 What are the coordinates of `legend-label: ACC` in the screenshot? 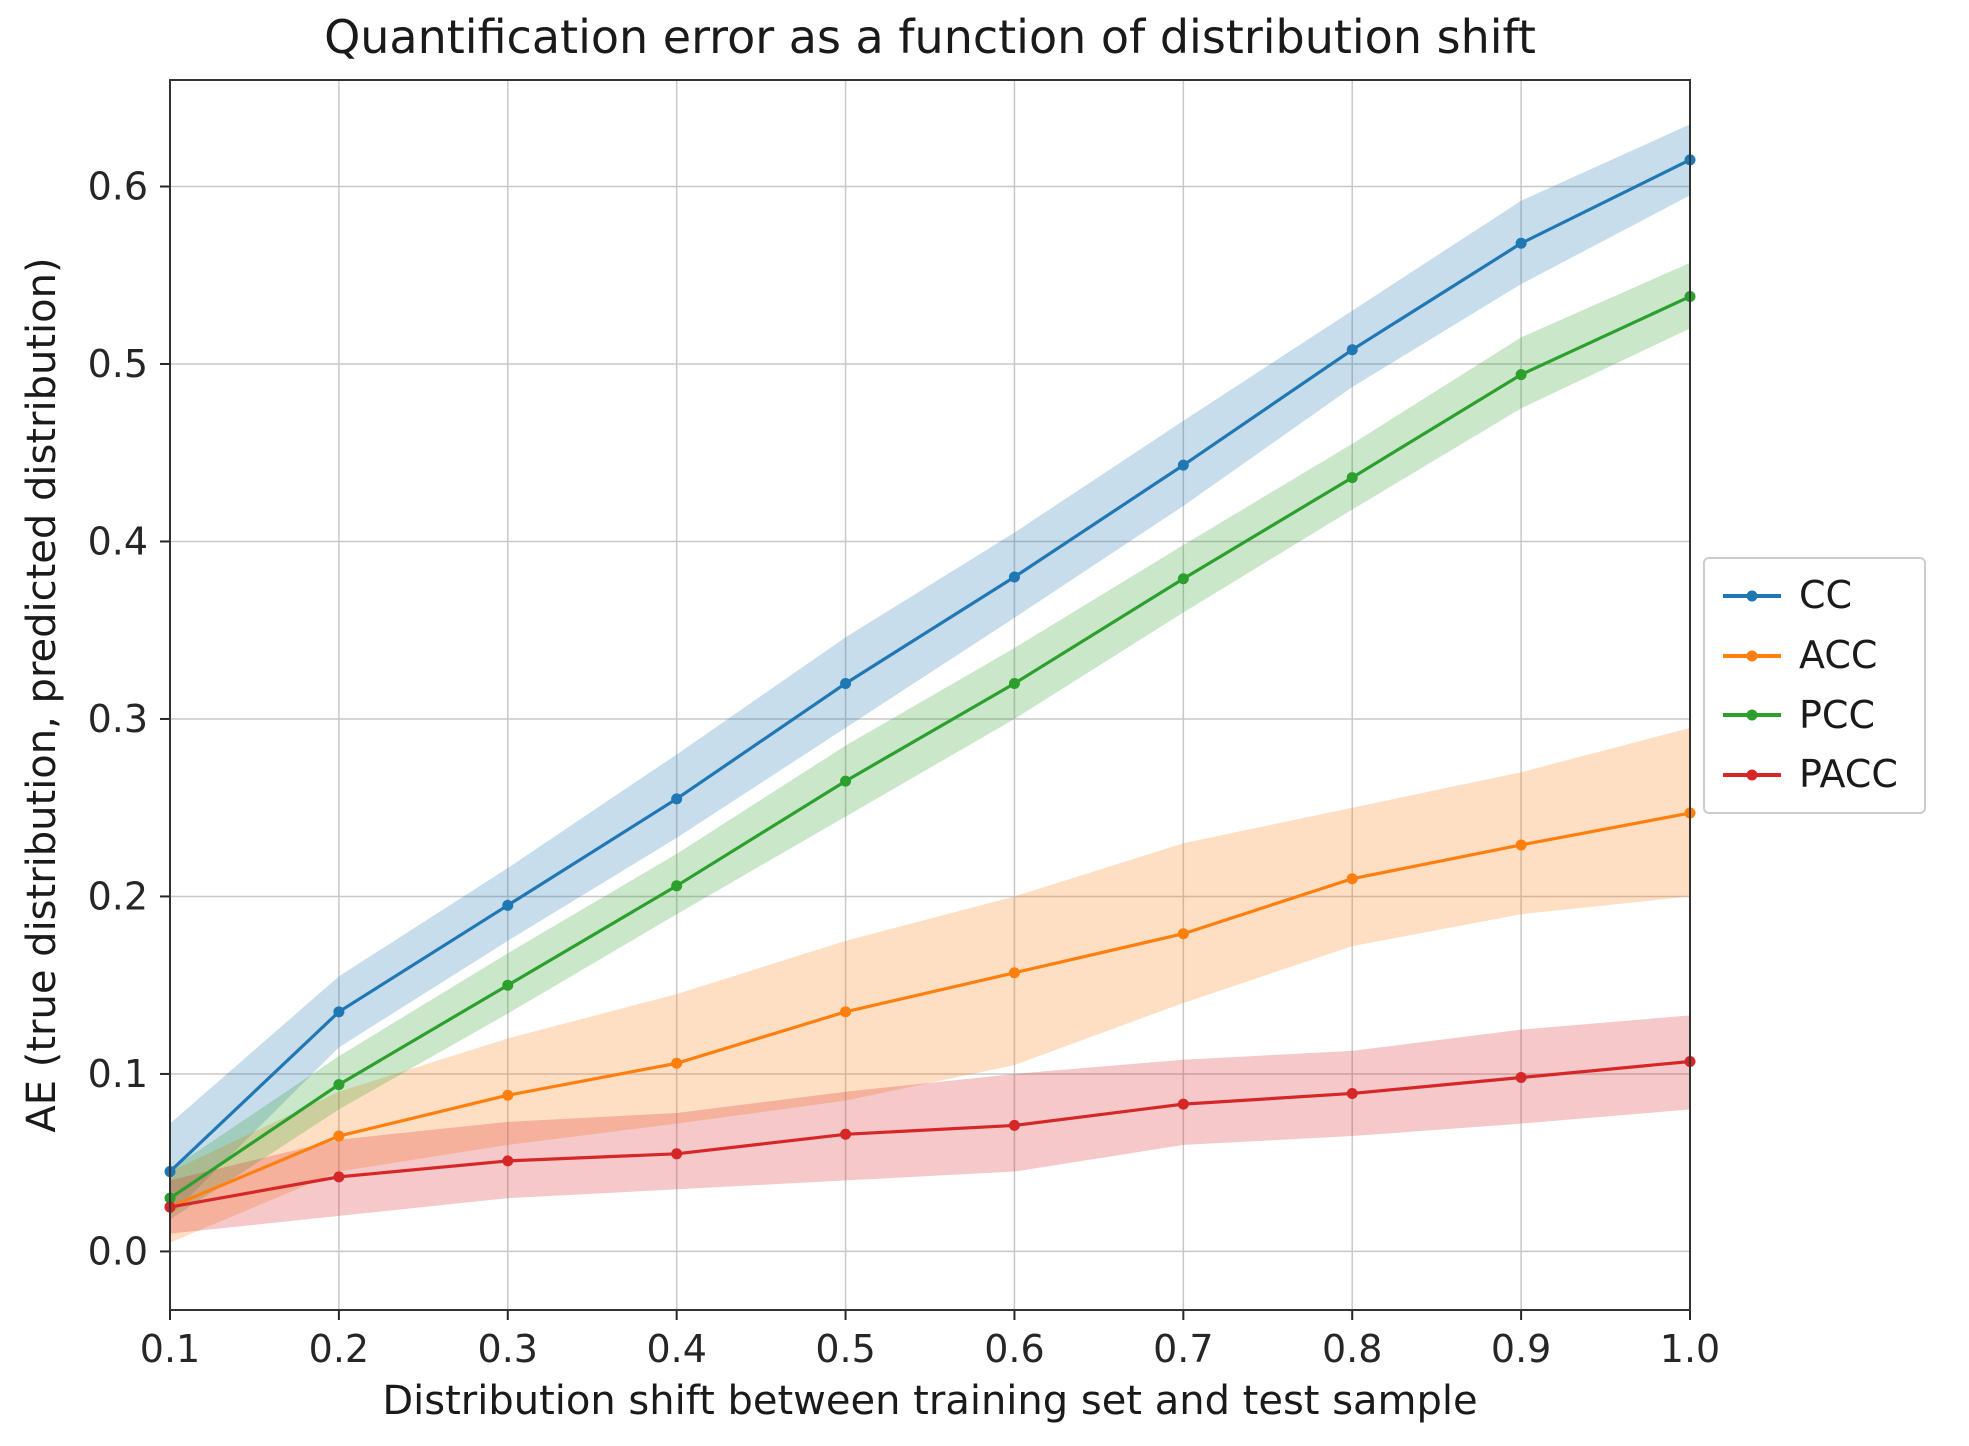 It's located at (1838, 654).